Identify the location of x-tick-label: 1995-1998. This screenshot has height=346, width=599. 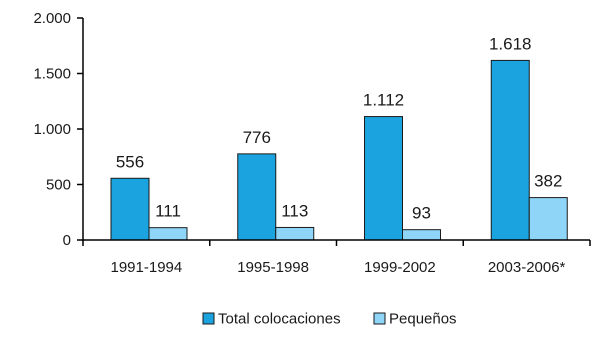
(273, 267).